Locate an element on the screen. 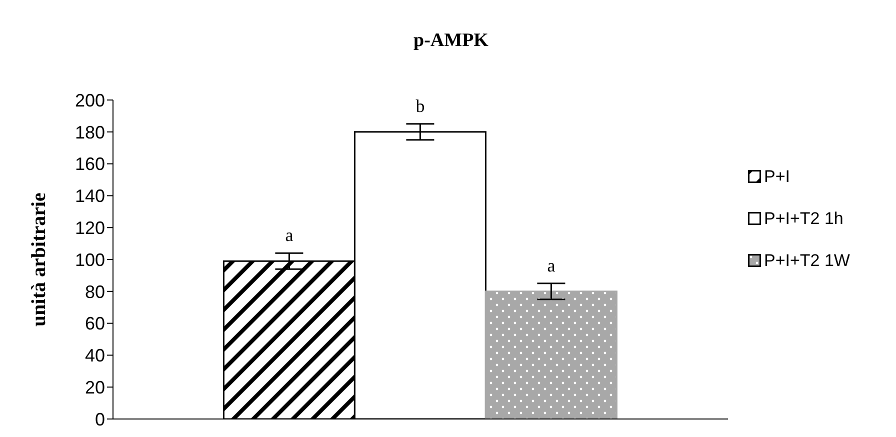 Image resolution: width=896 pixels, height=437 pixels. y-tick-label: 180 is located at coordinates (89, 132).